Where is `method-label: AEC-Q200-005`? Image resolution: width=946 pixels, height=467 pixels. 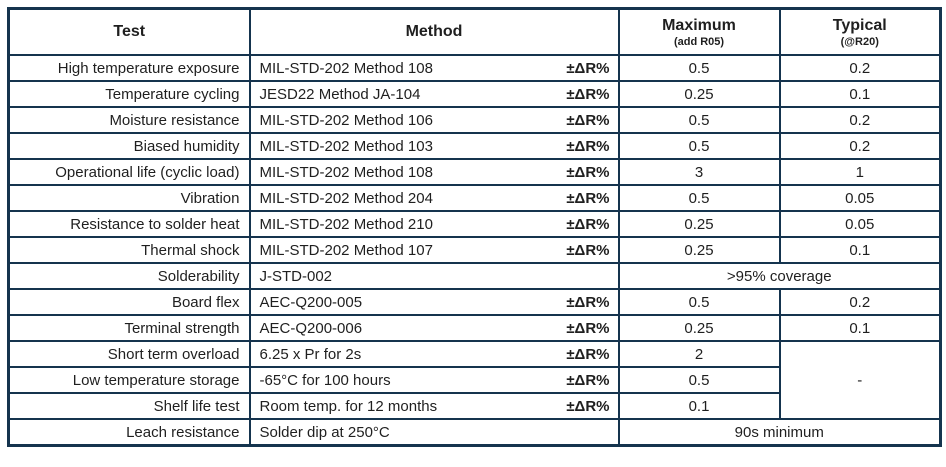 method-label: AEC-Q200-005 is located at coordinates (311, 302).